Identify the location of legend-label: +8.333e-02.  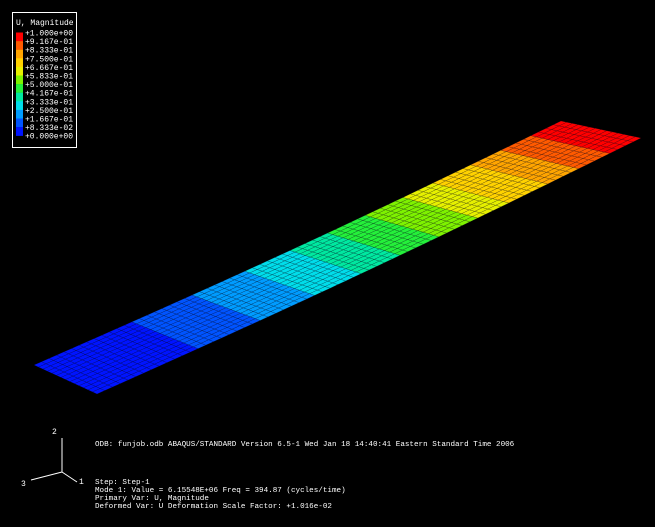
(49, 128).